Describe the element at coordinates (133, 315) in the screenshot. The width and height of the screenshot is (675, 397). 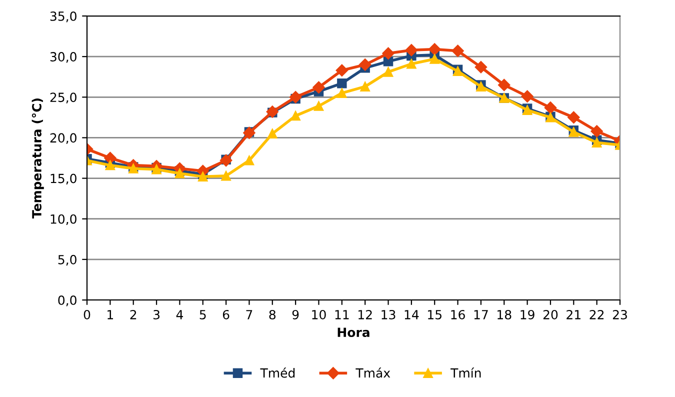
I see `x-tick-label: 2` at that location.